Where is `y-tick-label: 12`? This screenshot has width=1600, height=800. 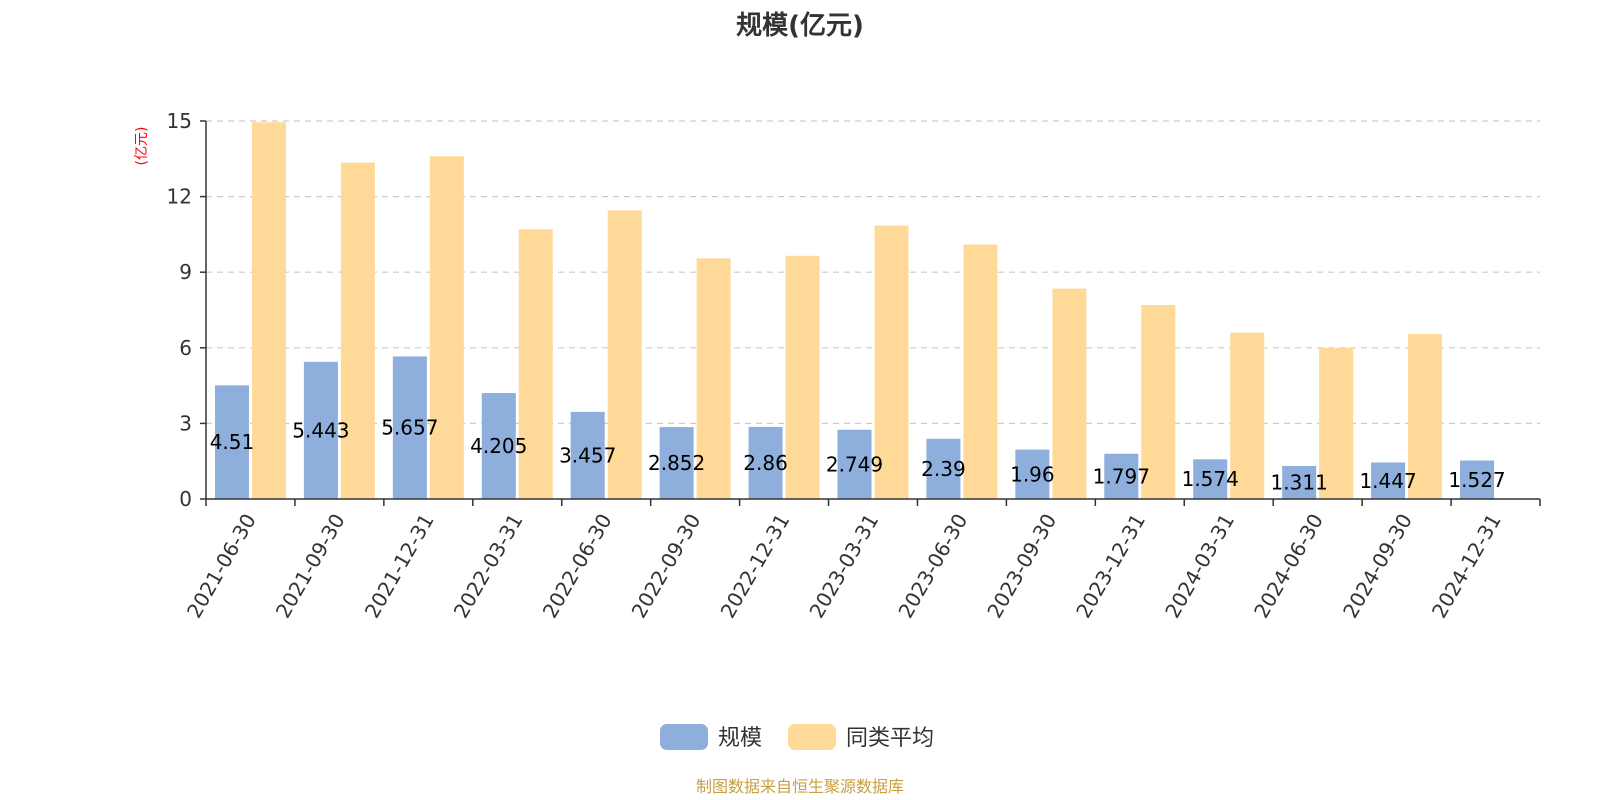 y-tick-label: 12 is located at coordinates (179, 197).